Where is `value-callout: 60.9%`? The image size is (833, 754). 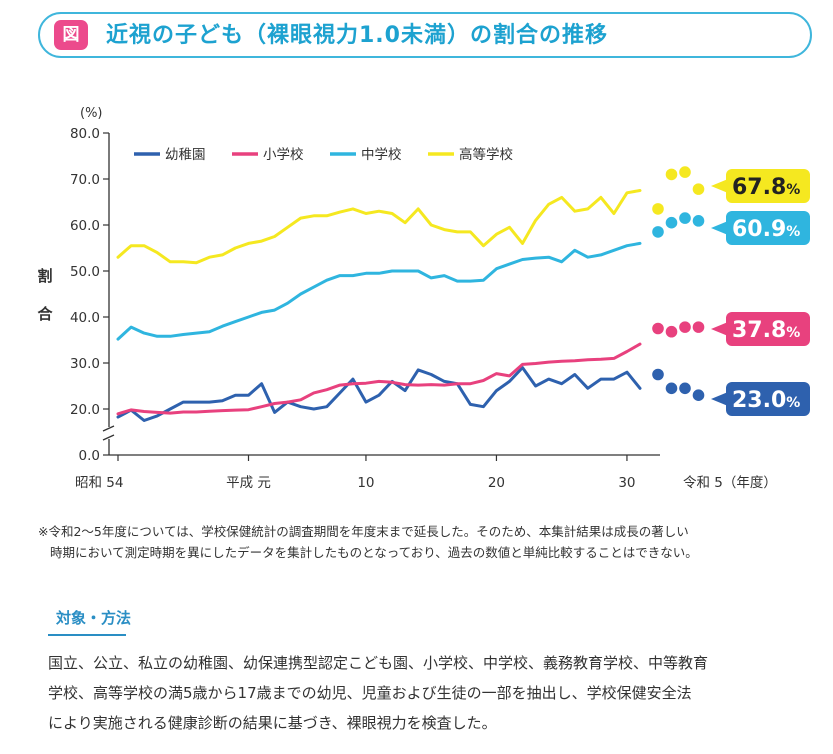
value-callout: 60.9% is located at coordinates (760, 228).